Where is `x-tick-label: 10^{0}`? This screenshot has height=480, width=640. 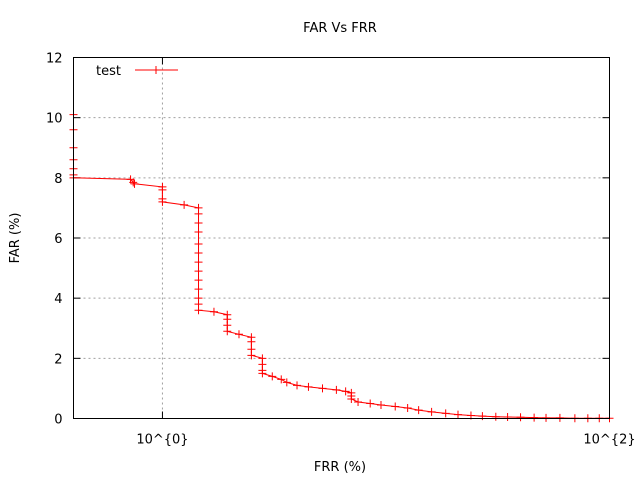
x-tick-label: 10^{0} is located at coordinates (162, 440).